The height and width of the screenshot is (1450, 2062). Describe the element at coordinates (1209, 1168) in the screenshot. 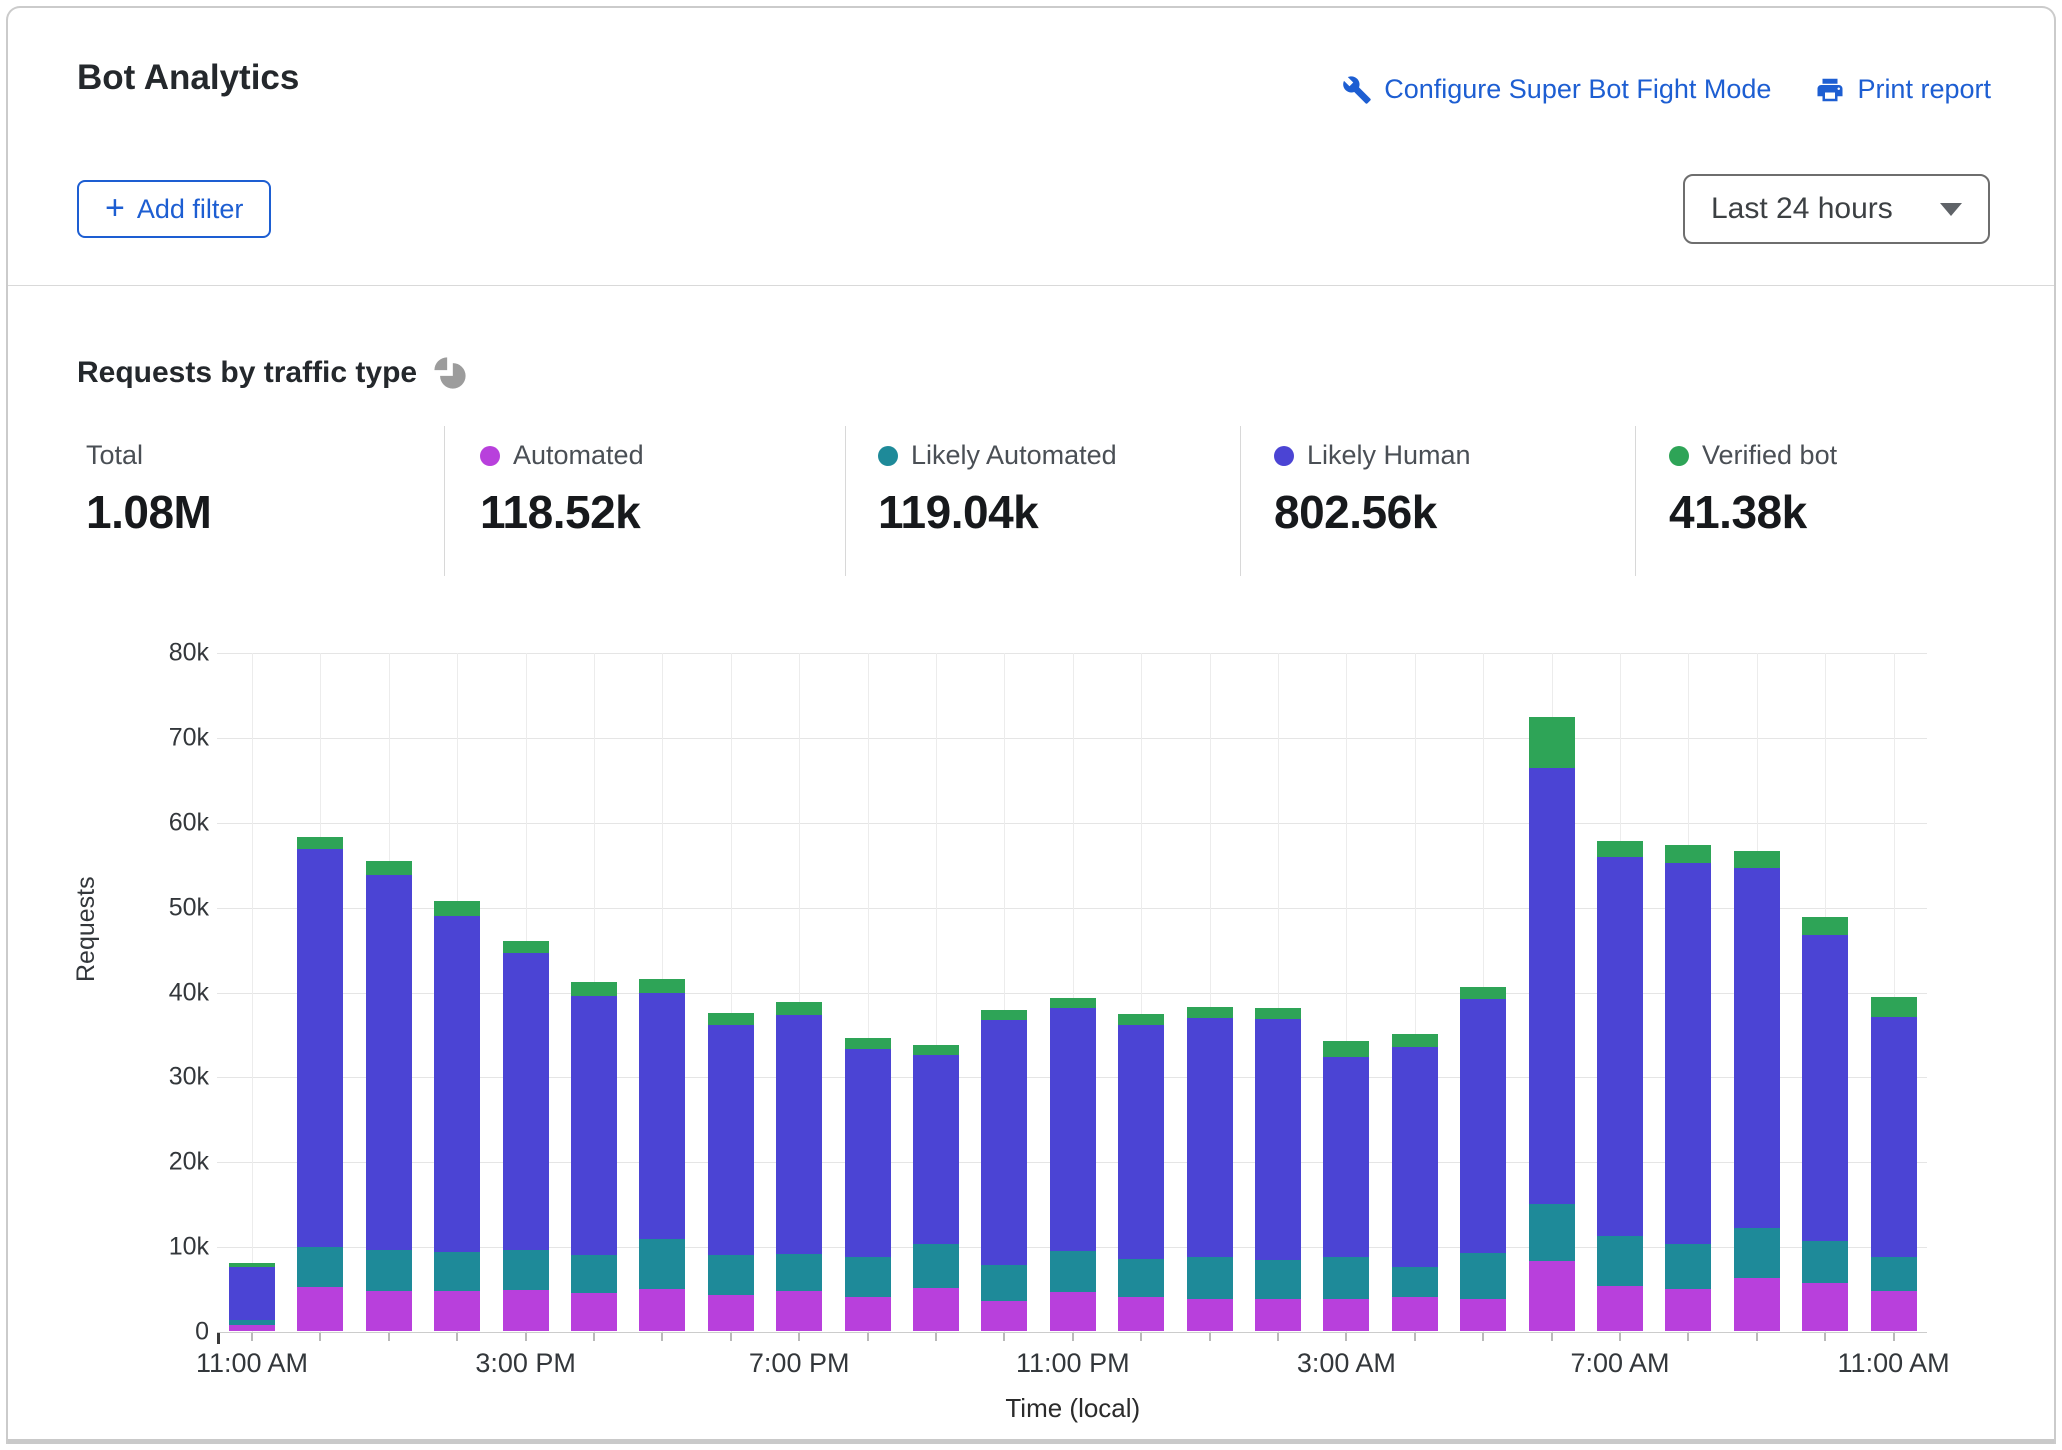

I see `bar-1-00-am` at that location.